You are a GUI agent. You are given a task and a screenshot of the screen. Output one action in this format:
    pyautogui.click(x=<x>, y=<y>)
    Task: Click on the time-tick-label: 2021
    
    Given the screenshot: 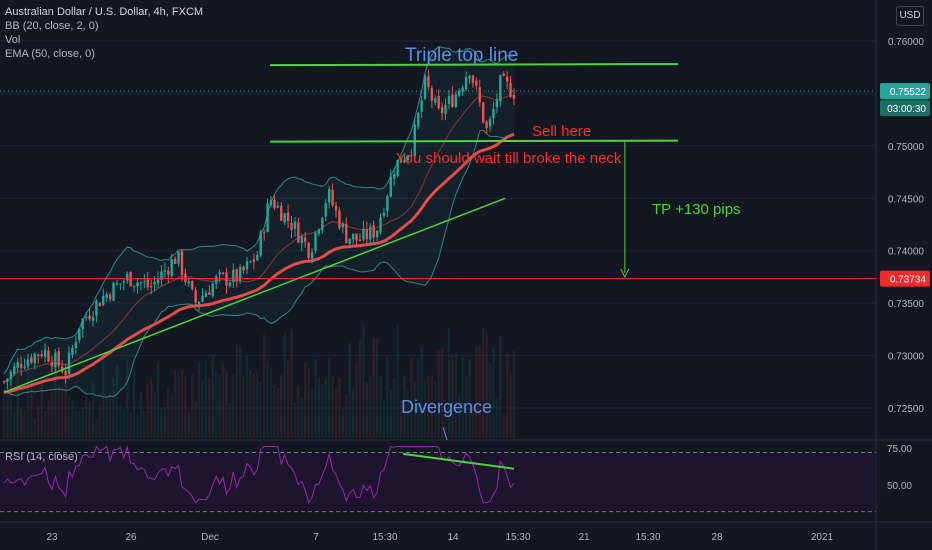 What is the action you would take?
    pyautogui.click(x=822, y=537)
    